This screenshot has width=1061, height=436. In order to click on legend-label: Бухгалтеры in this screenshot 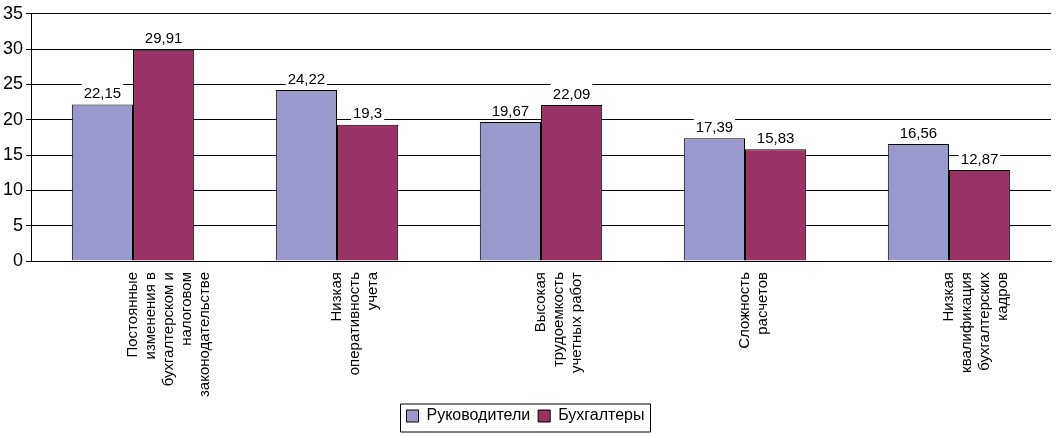, I will do `click(601, 415)`.